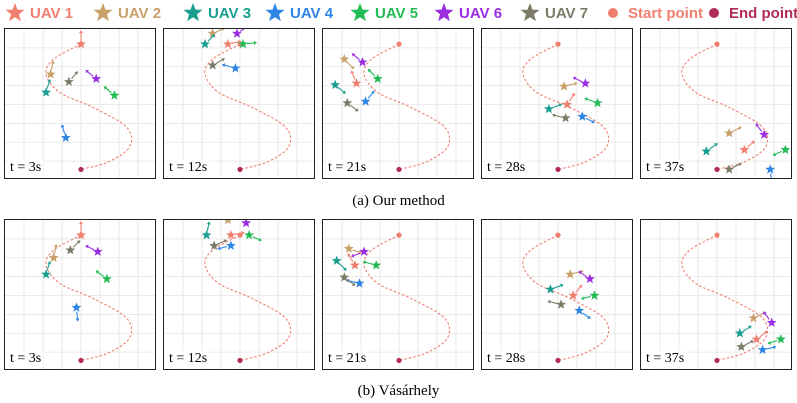  I want to click on panel-row1-3: t = 28s, so click(557, 294).